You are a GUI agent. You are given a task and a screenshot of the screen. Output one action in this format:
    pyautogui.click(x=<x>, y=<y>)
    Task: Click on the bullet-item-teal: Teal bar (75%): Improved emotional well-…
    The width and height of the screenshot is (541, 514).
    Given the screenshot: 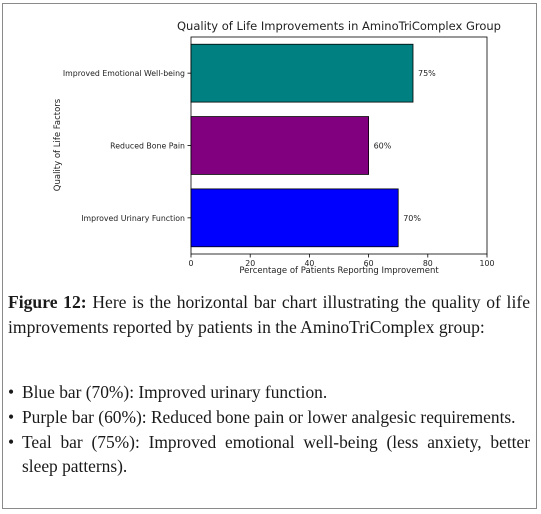 What is the action you would take?
    pyautogui.click(x=269, y=454)
    